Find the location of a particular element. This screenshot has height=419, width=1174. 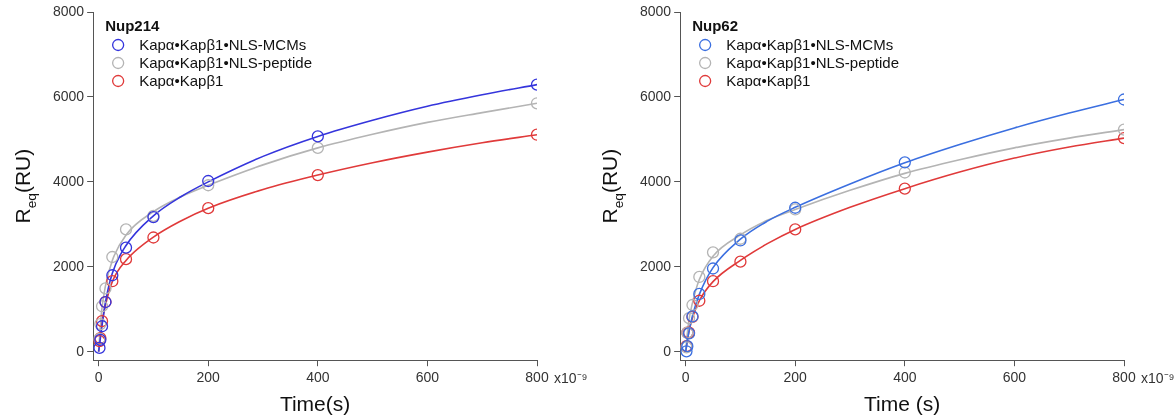

legend-title: Nup62 is located at coordinates (715, 25).